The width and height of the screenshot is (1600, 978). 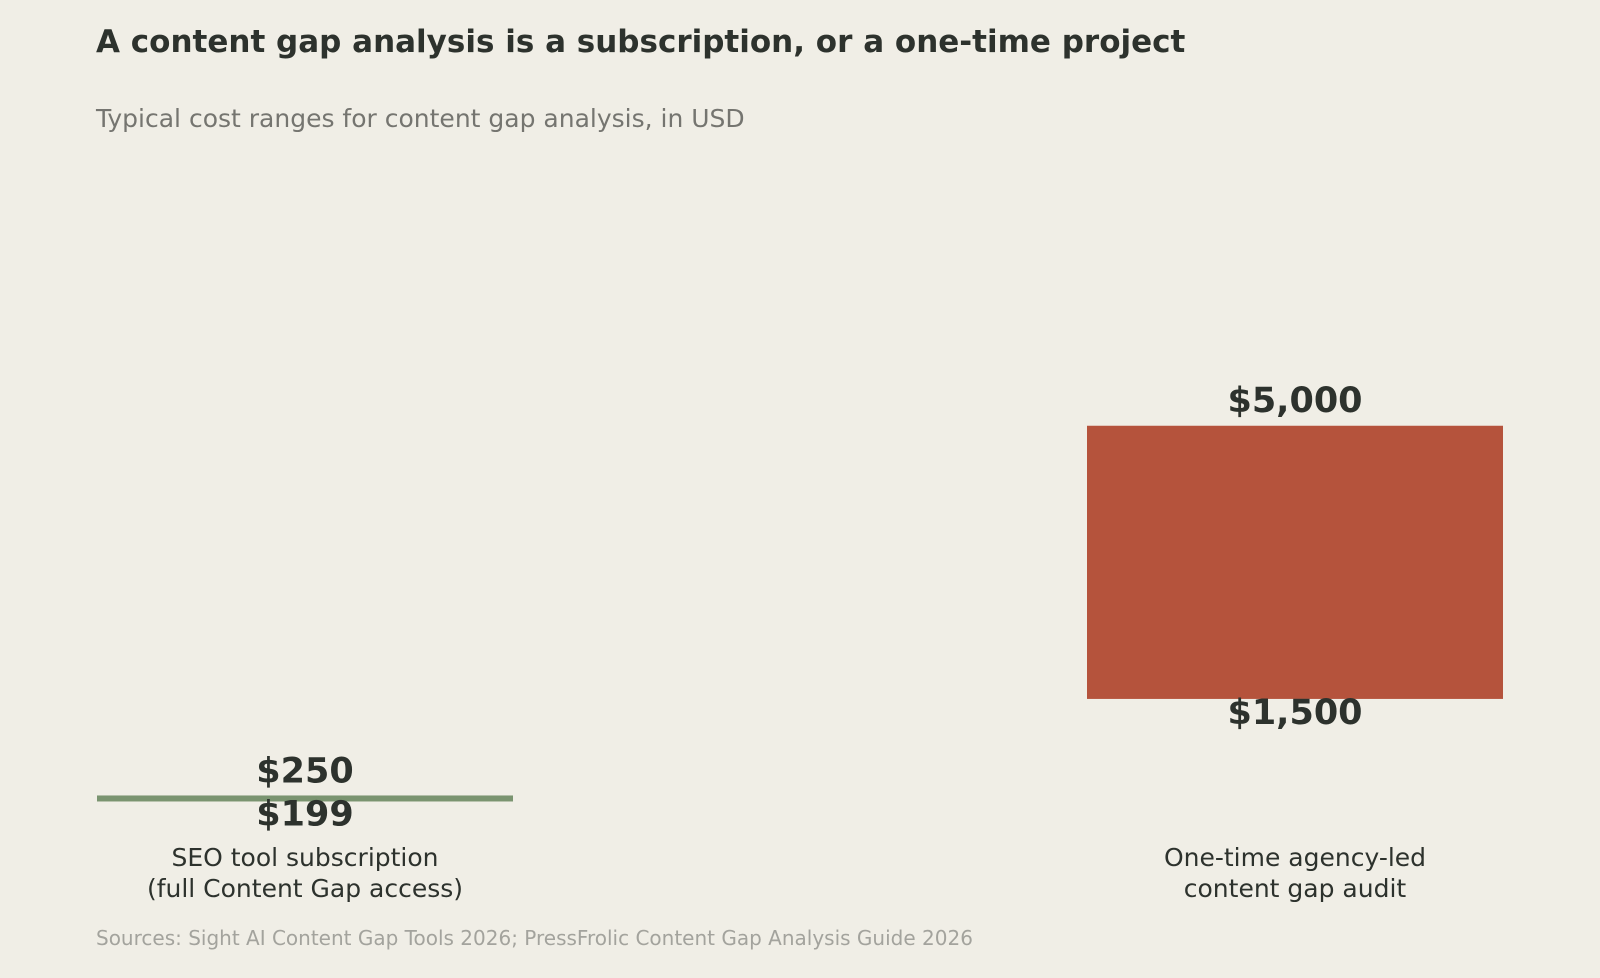 I want to click on category-label-agency: content gap audit, so click(x=1295, y=888).